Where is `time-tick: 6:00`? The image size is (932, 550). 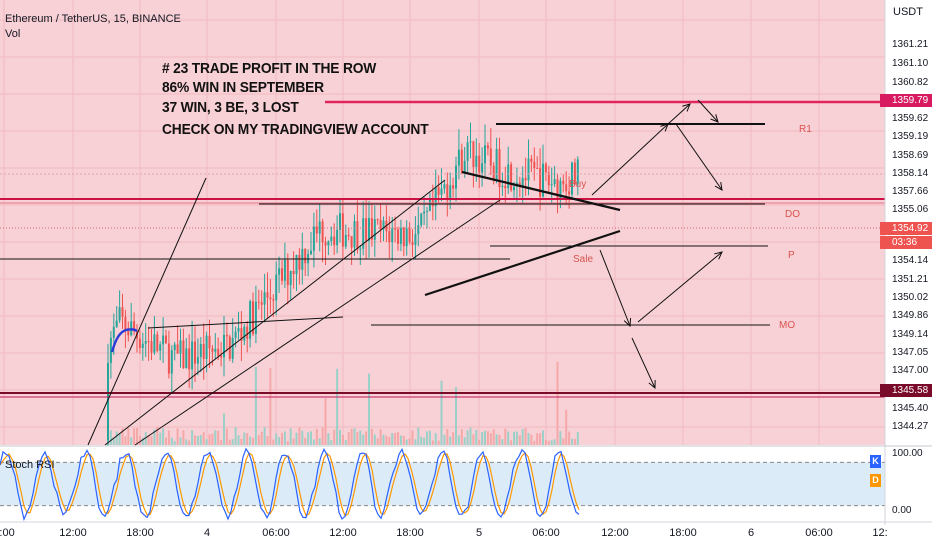 time-tick: 6:00 is located at coordinates (7, 533).